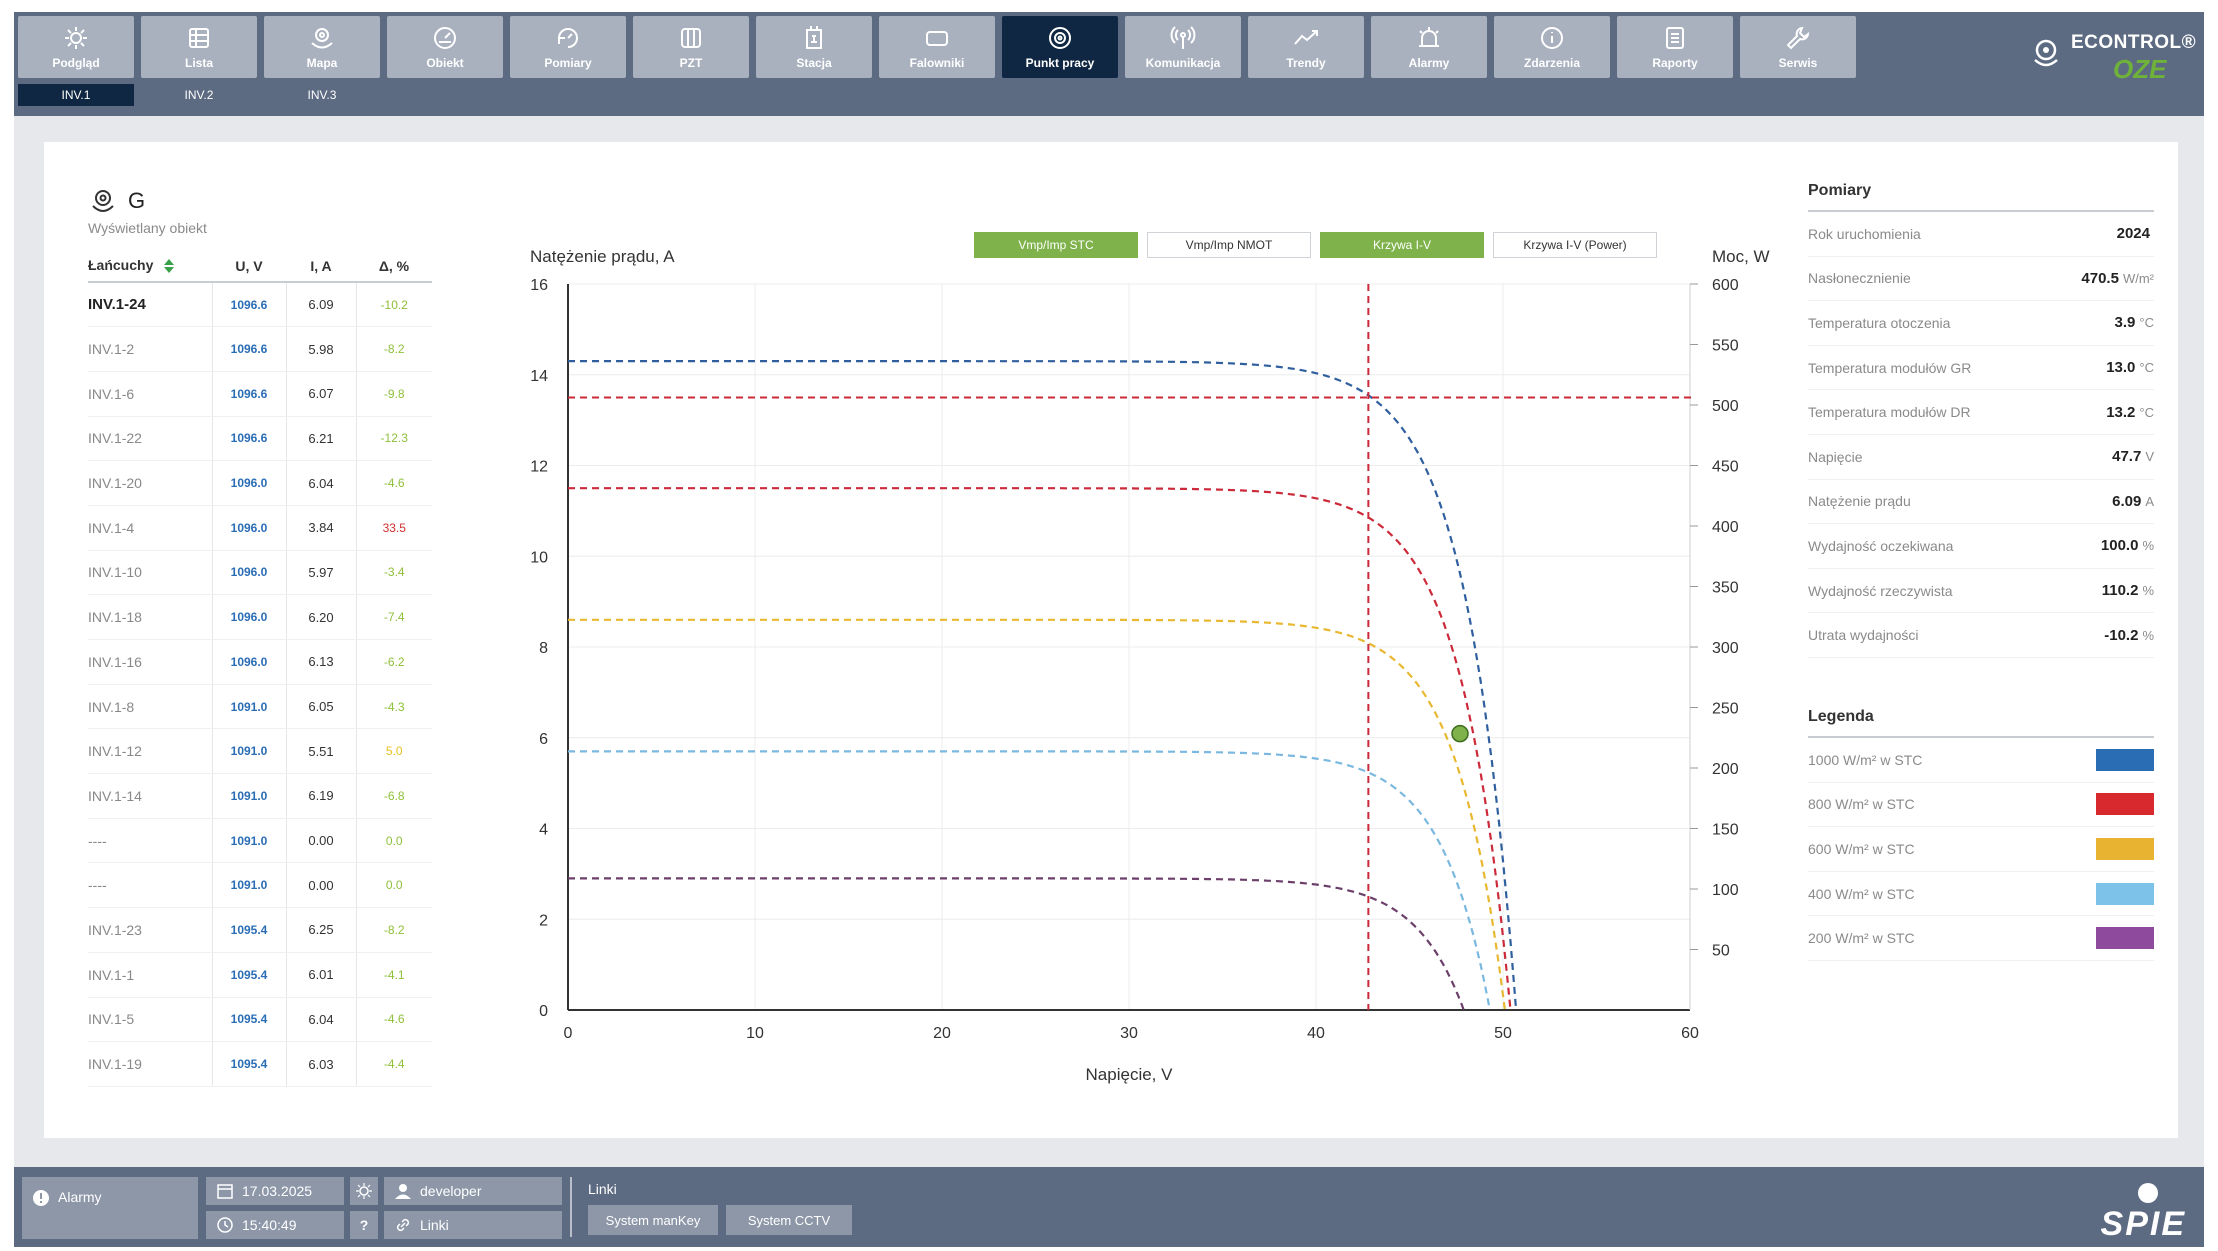 The image size is (2218, 1251). Describe the element at coordinates (1861, 893) in the screenshot. I see `legend-label: 400 W/m² w STC` at that location.